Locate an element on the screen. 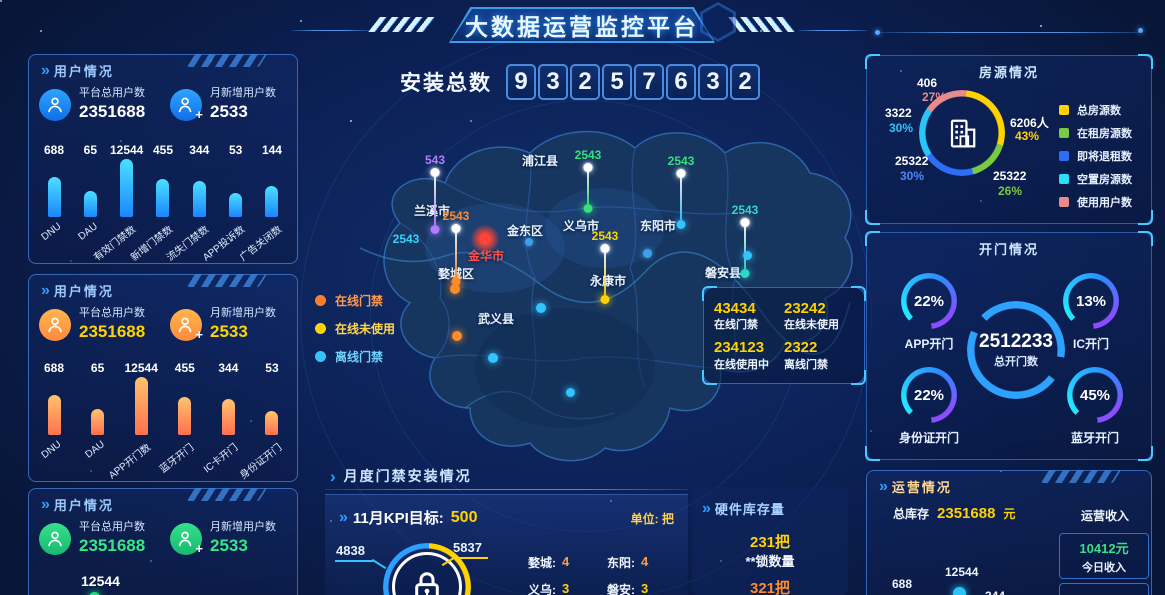 This screenshot has height=595, width=1165. map-city-label-highlight: 金华市 is located at coordinates (486, 256).